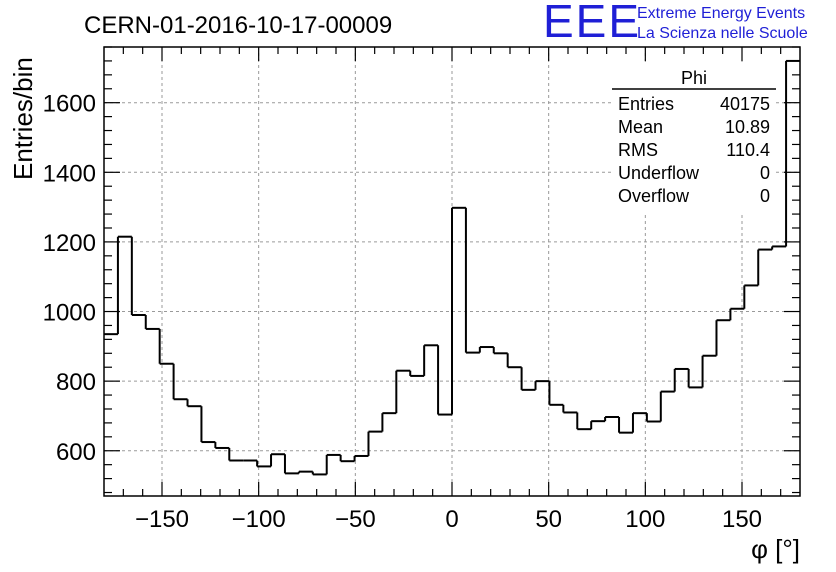 This screenshot has height=572, width=836. Describe the element at coordinates (162, 519) in the screenshot. I see `x-tick-label: −150` at that location.